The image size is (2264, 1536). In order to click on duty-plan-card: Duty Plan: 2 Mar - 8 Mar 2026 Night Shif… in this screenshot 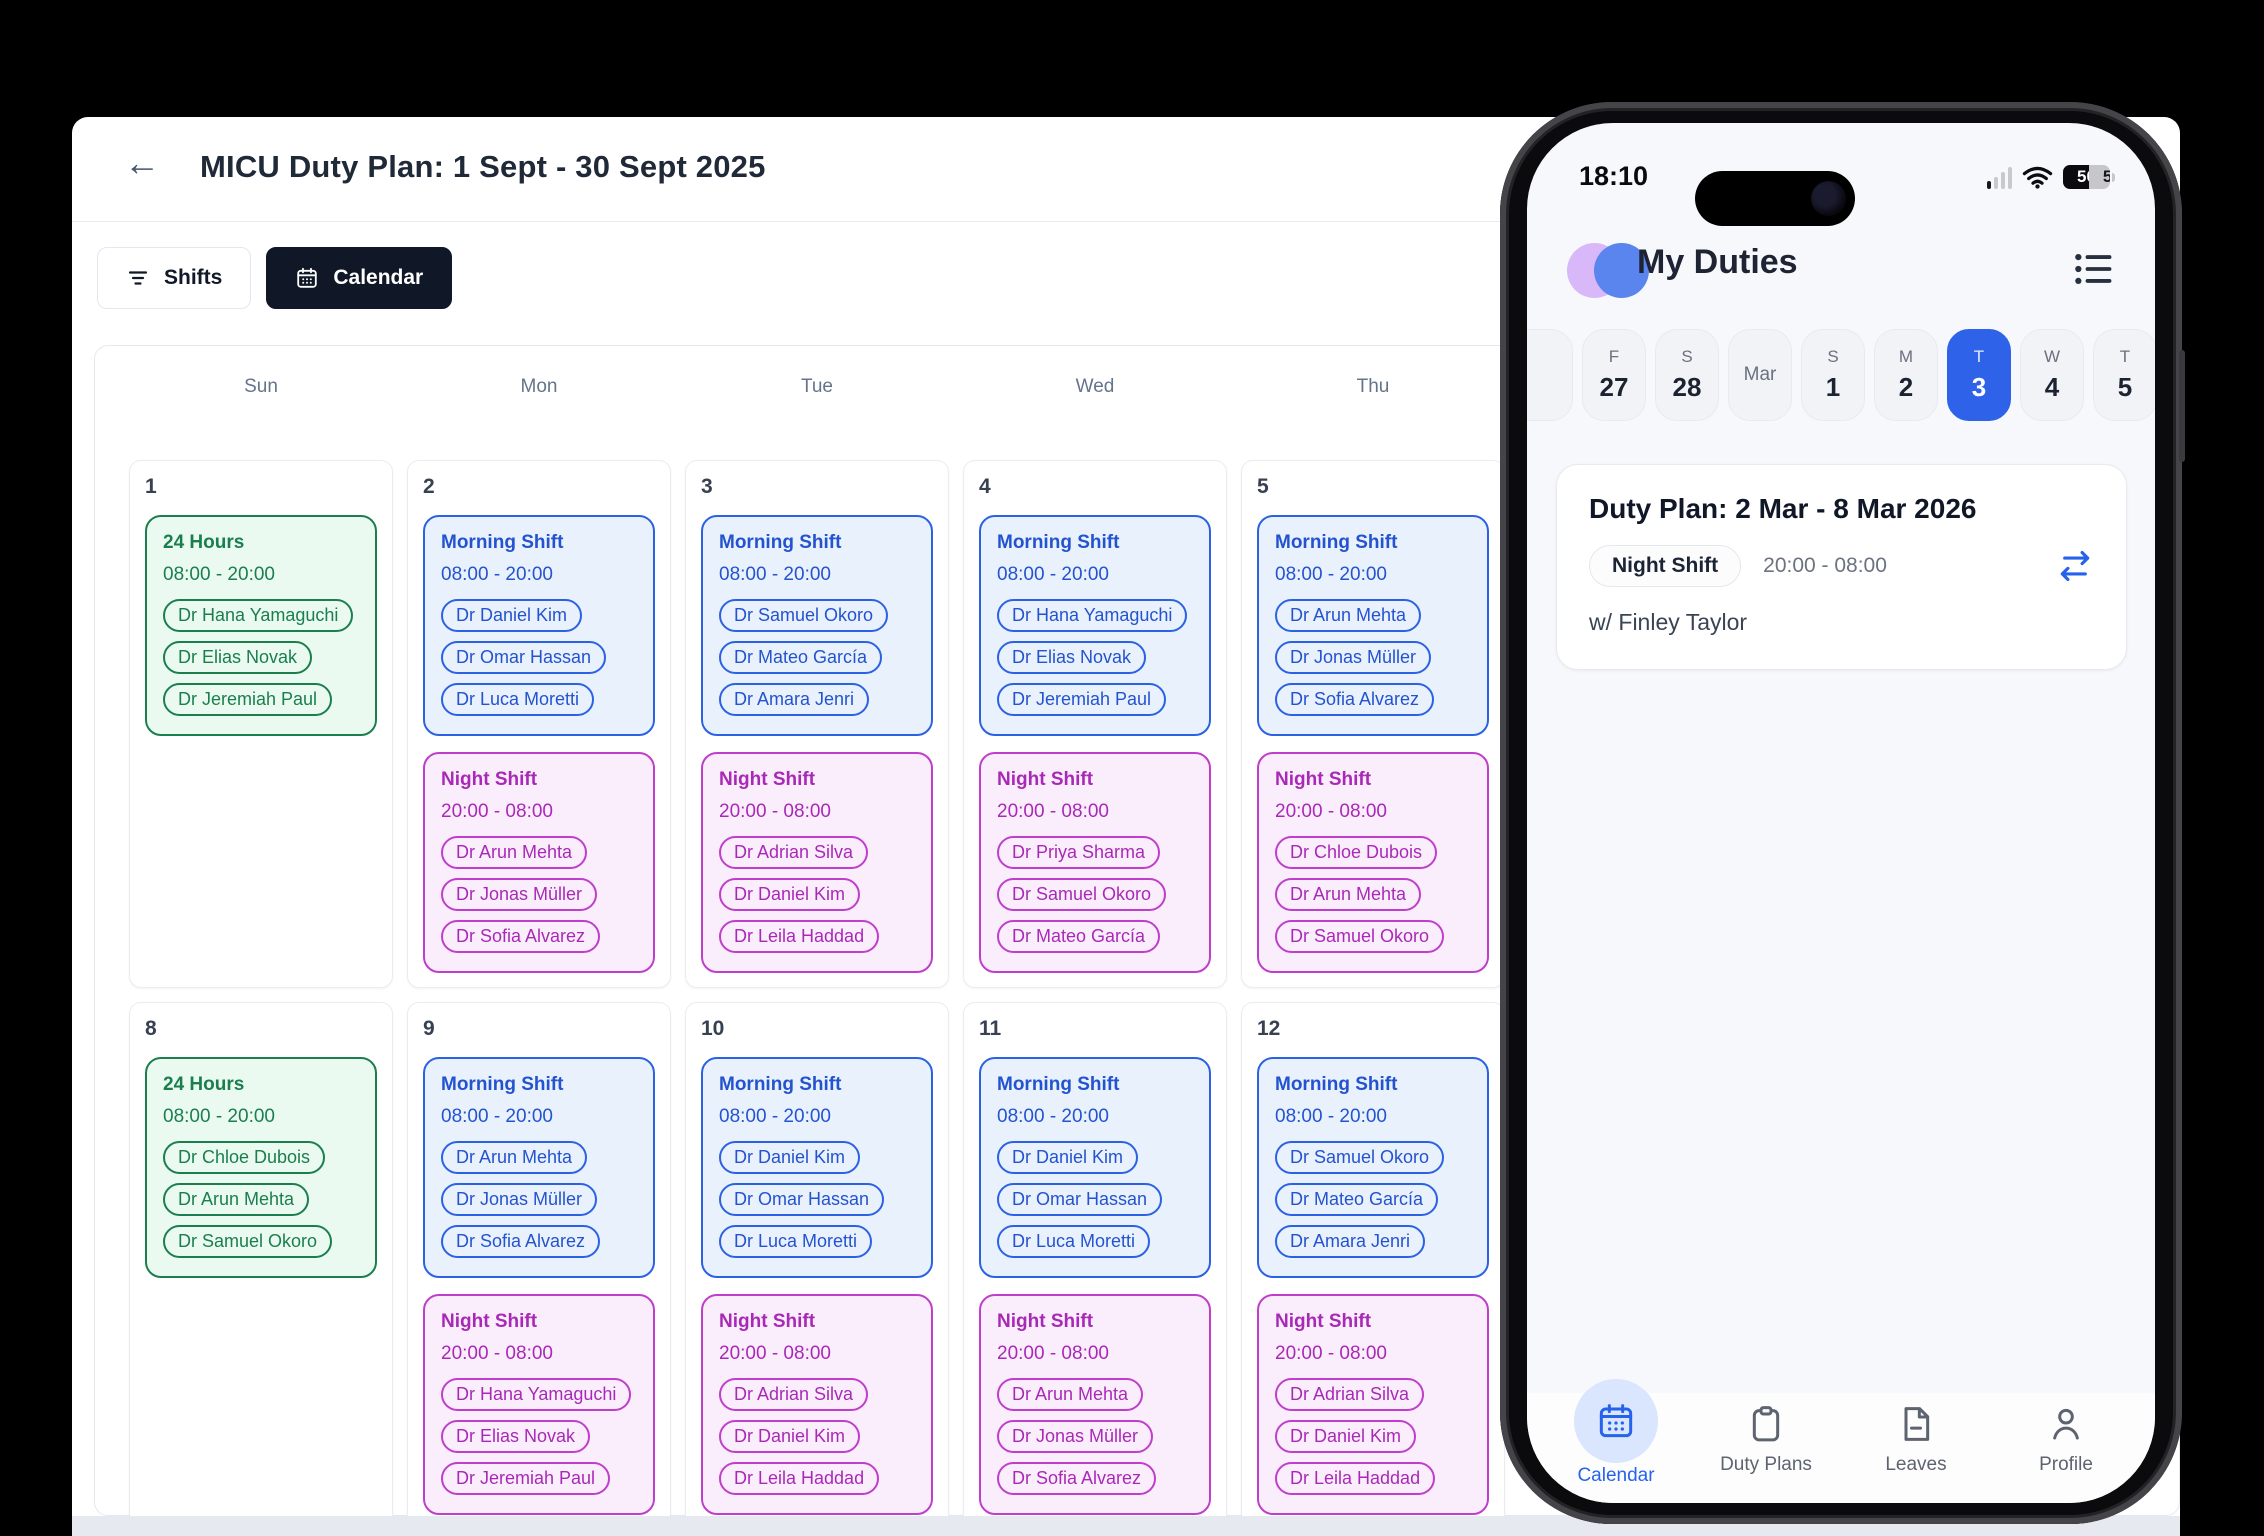, I will do `click(1841, 567)`.